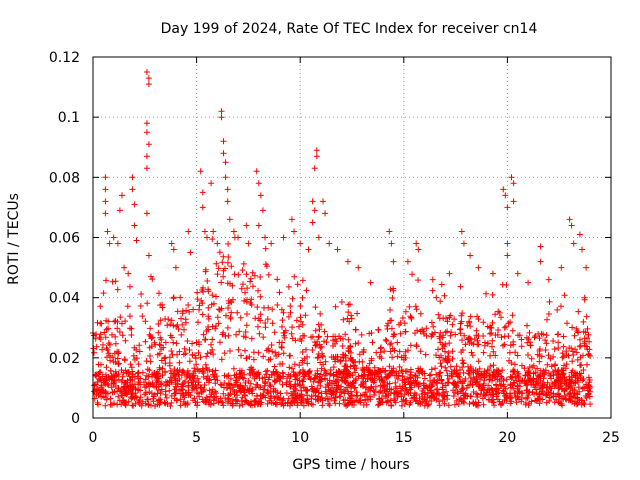  What do you see at coordinates (75, 419) in the screenshot?
I see `y-tick-label: 0` at bounding box center [75, 419].